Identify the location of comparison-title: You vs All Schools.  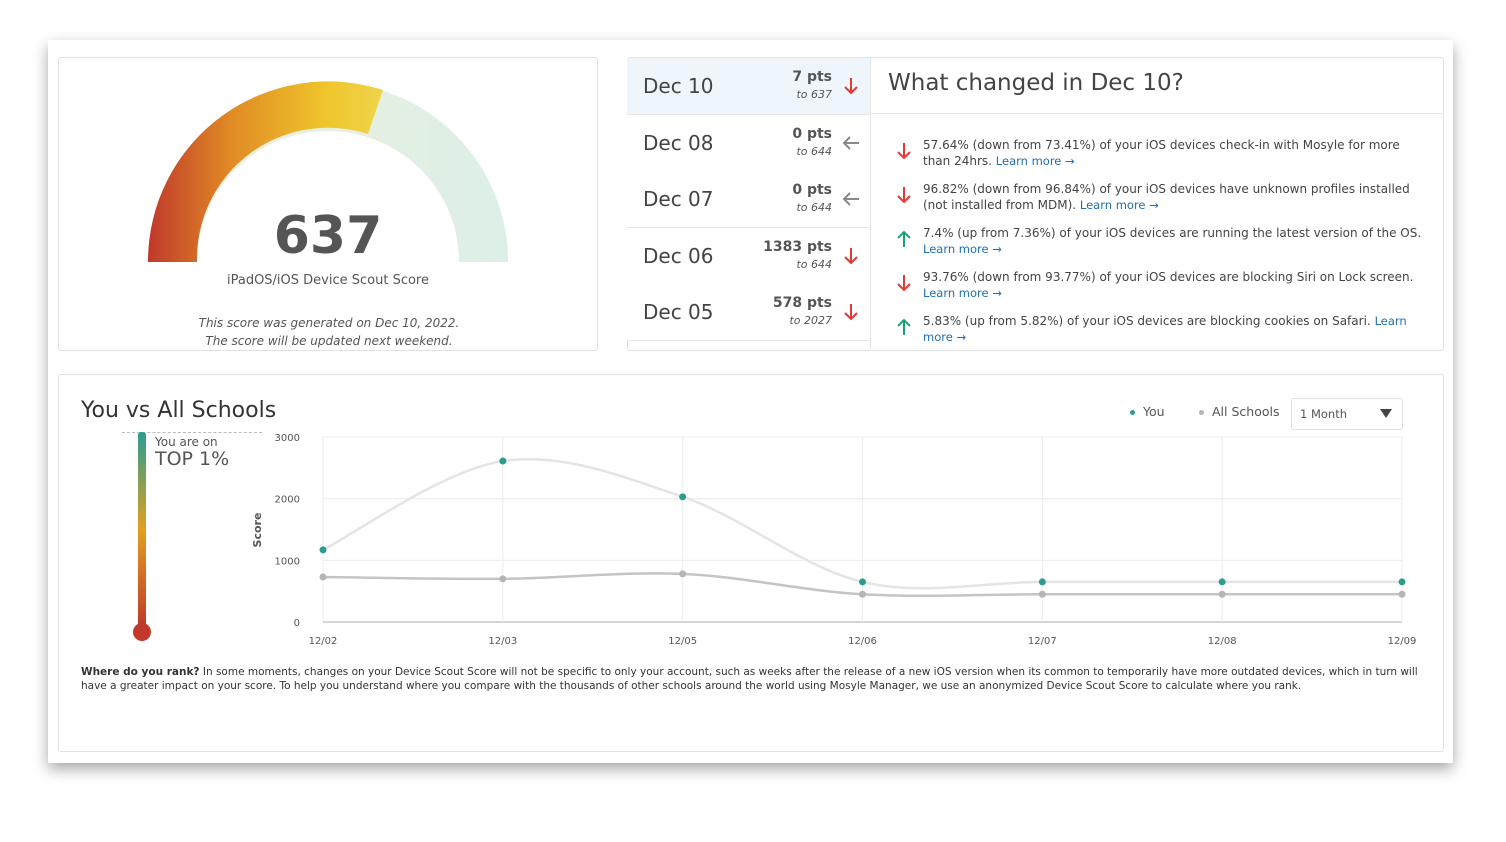
(179, 410).